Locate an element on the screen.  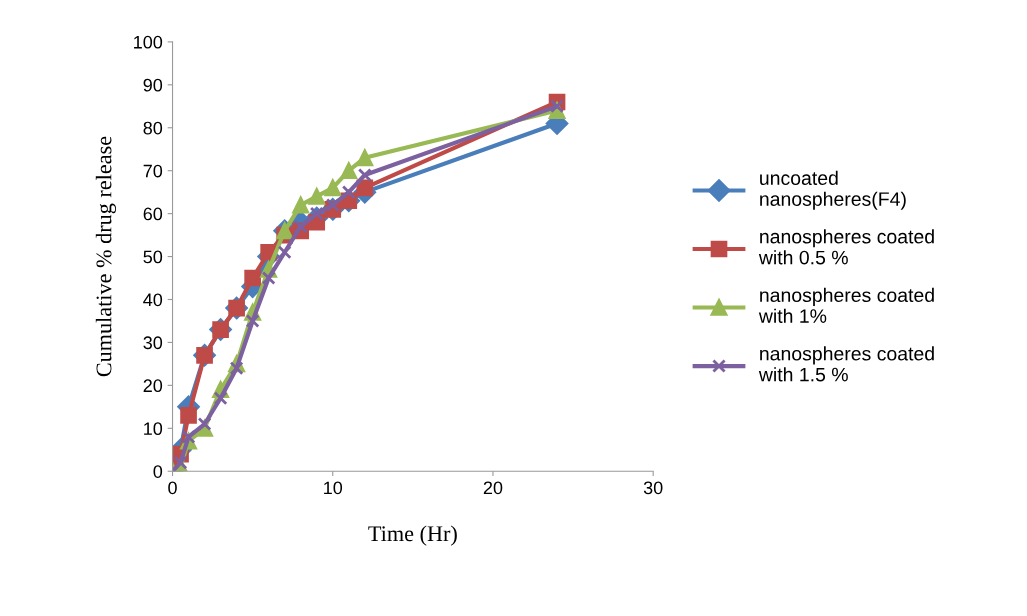
legend-label: nanospheres coated with 0.5 % is located at coordinates (846, 247).